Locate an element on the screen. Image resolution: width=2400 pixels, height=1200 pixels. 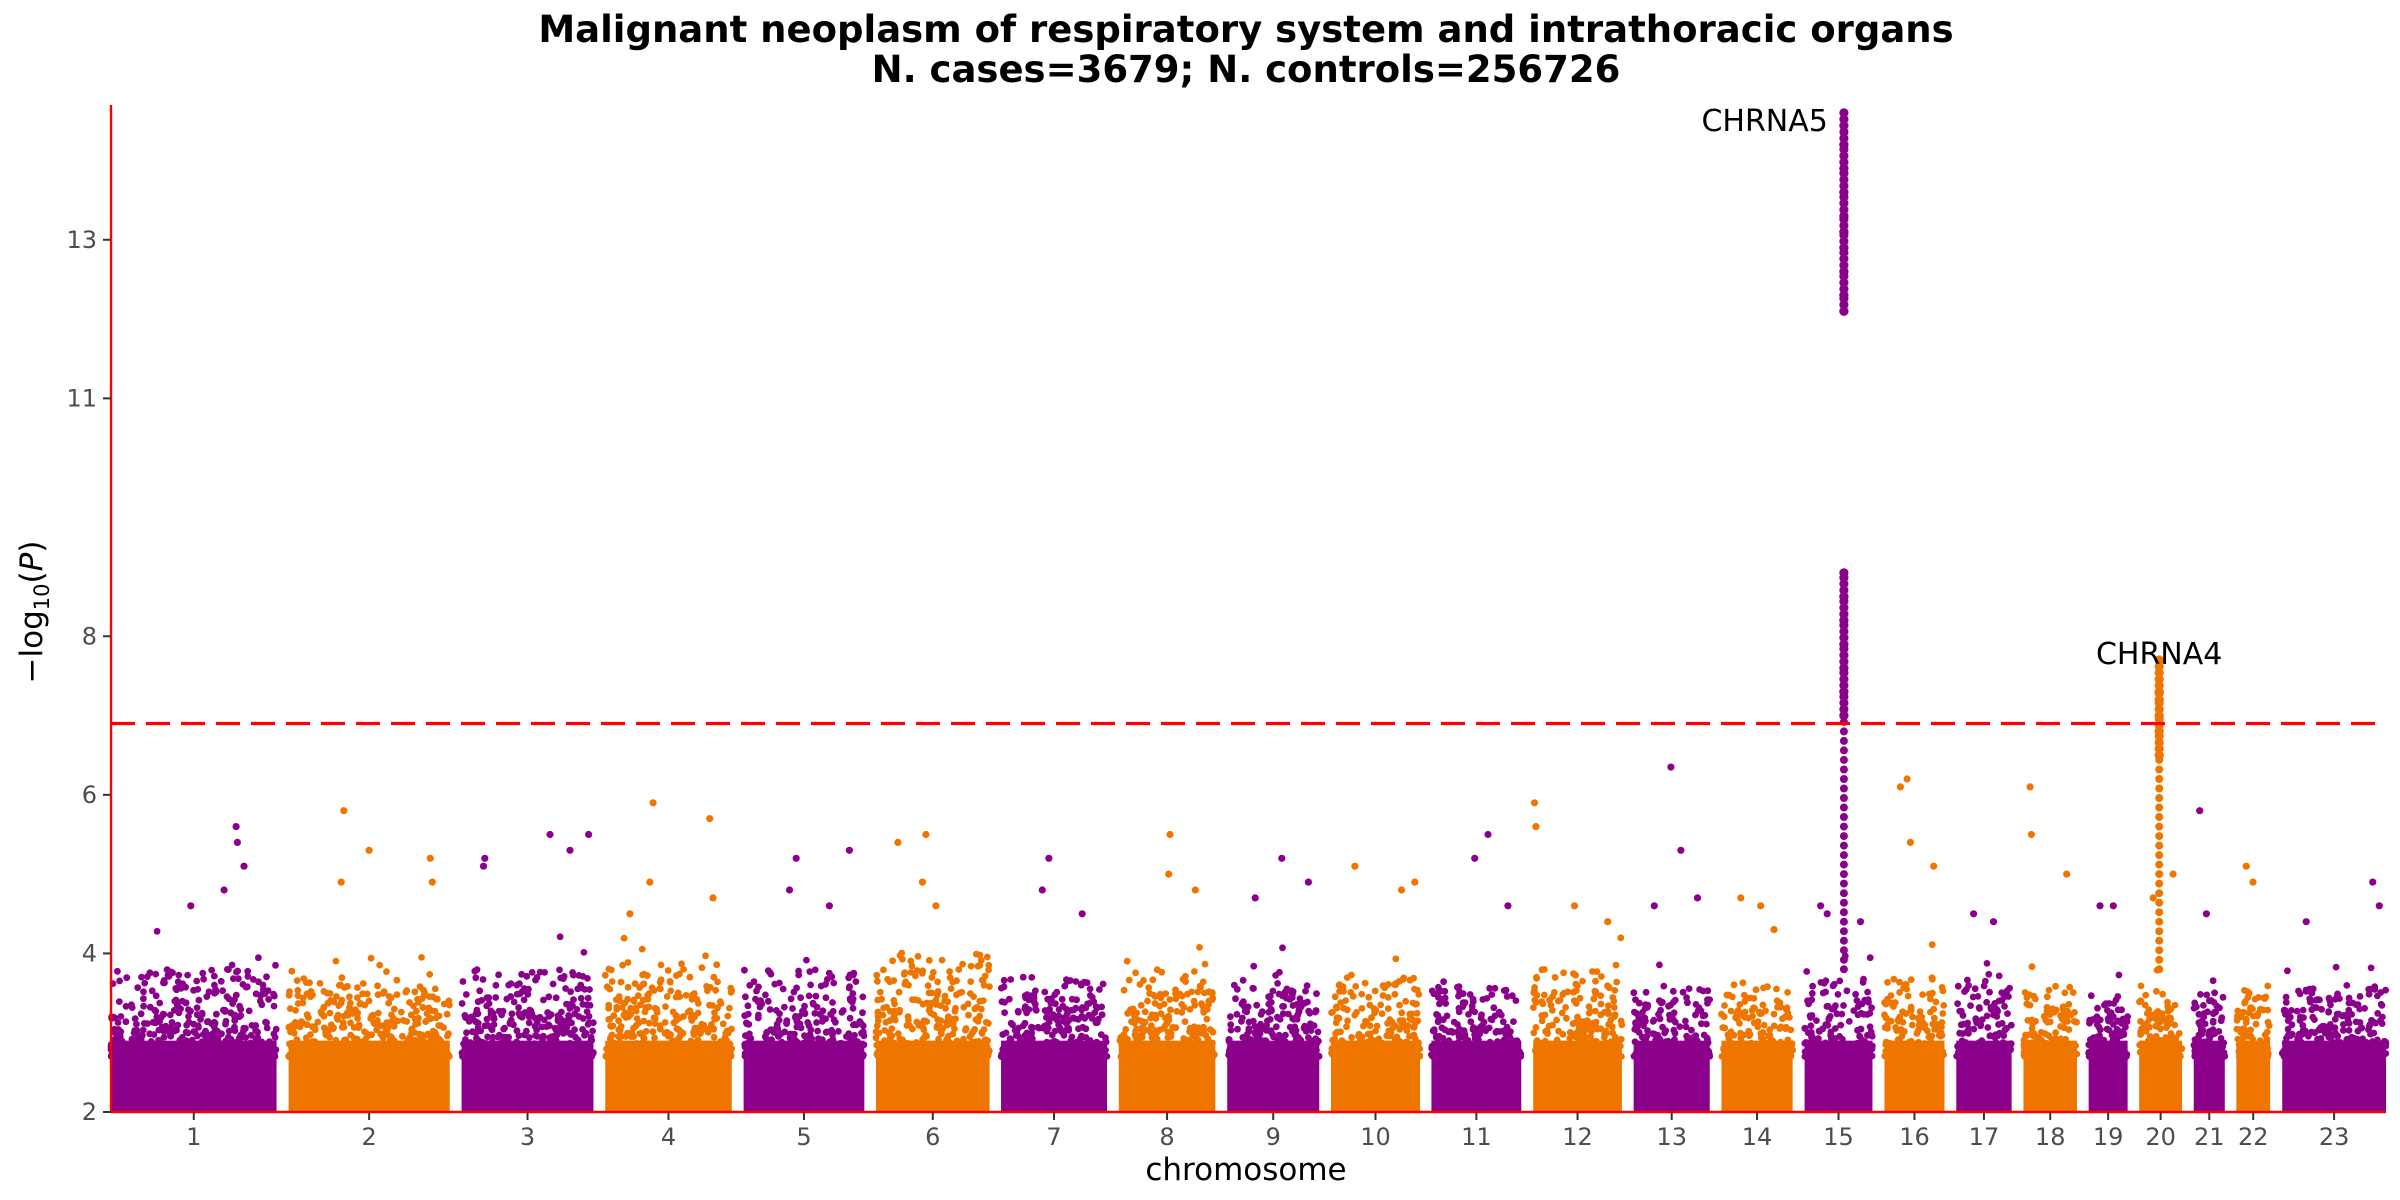
chromosome-13-points is located at coordinates (1672, 937).